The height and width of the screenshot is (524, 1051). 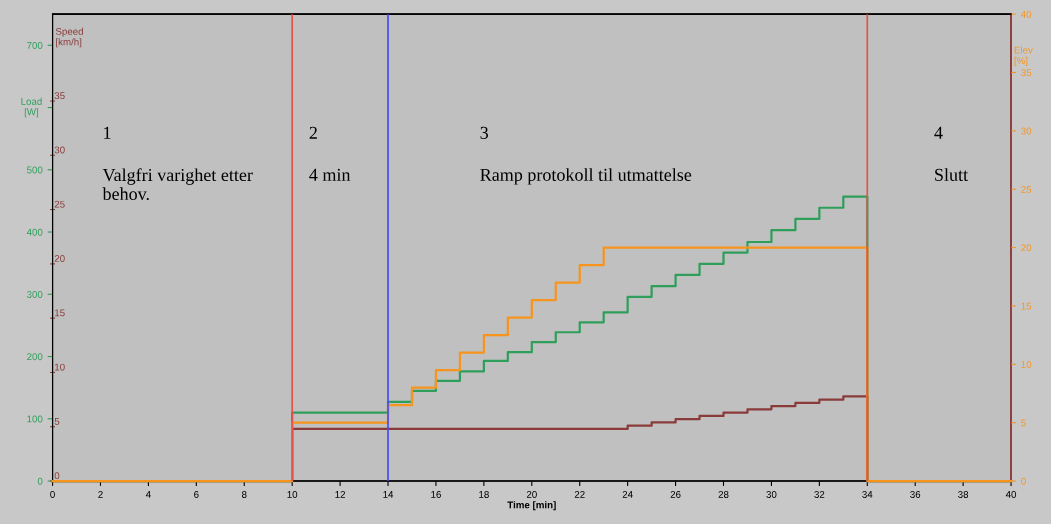 I want to click on y2-tick-label: 15, so click(x=60, y=313).